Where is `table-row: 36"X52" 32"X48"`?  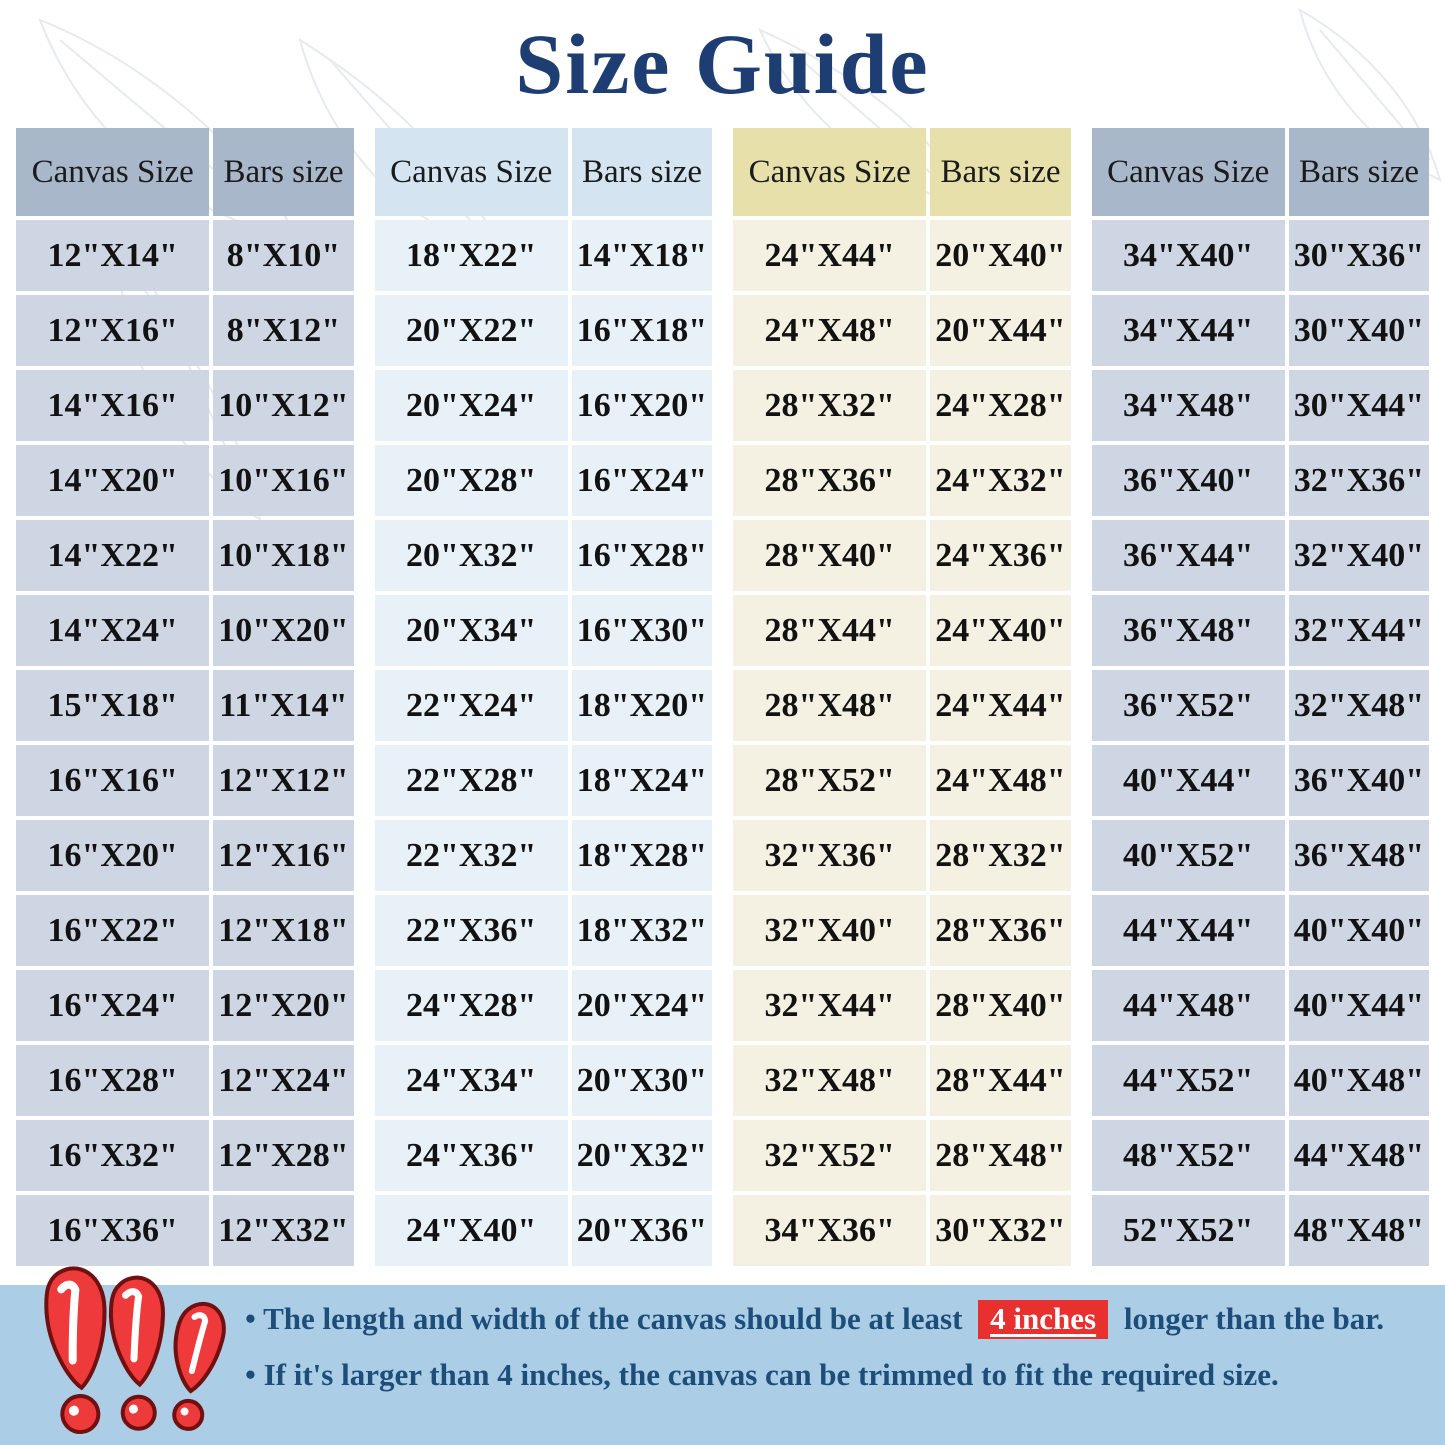
table-row: 36"X52" 32"X48" is located at coordinates (1260, 705).